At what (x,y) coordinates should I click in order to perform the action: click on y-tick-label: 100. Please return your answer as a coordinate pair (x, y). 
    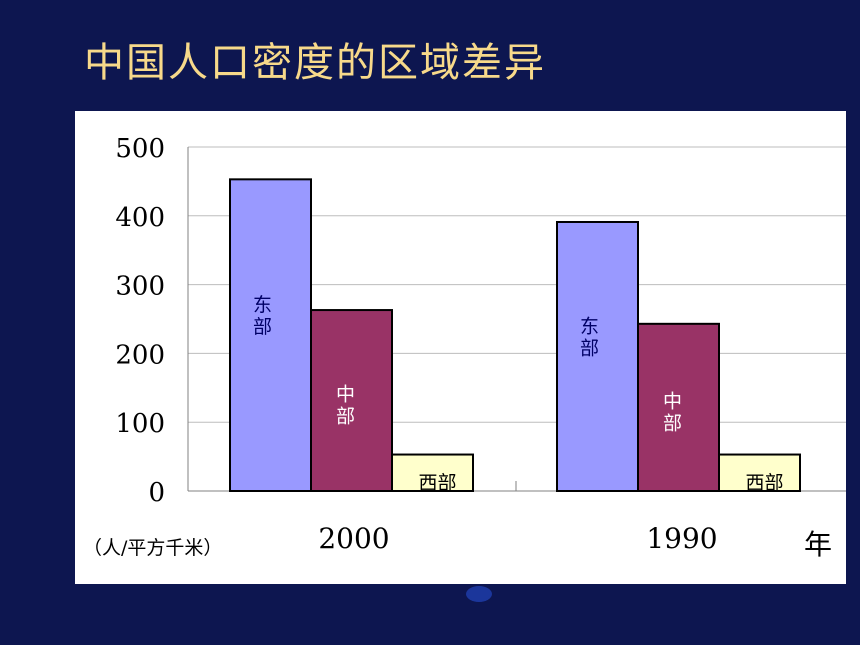
    Looking at the image, I should click on (140, 424).